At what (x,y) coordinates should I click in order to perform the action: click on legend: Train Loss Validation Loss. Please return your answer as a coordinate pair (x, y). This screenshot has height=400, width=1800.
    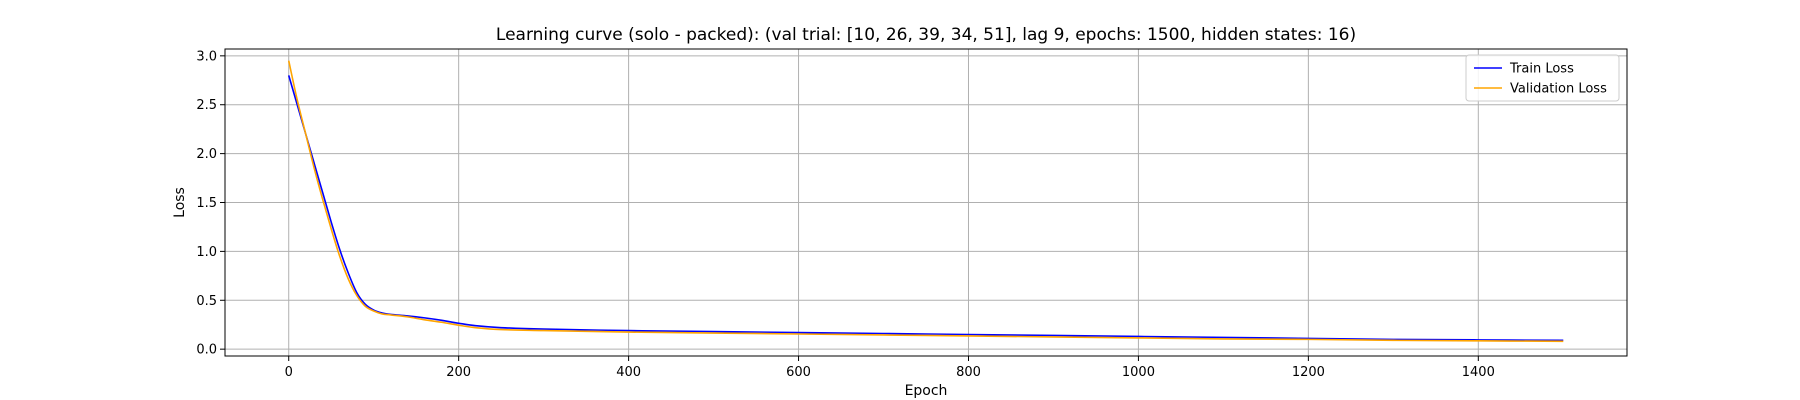
    Looking at the image, I should click on (1542, 78).